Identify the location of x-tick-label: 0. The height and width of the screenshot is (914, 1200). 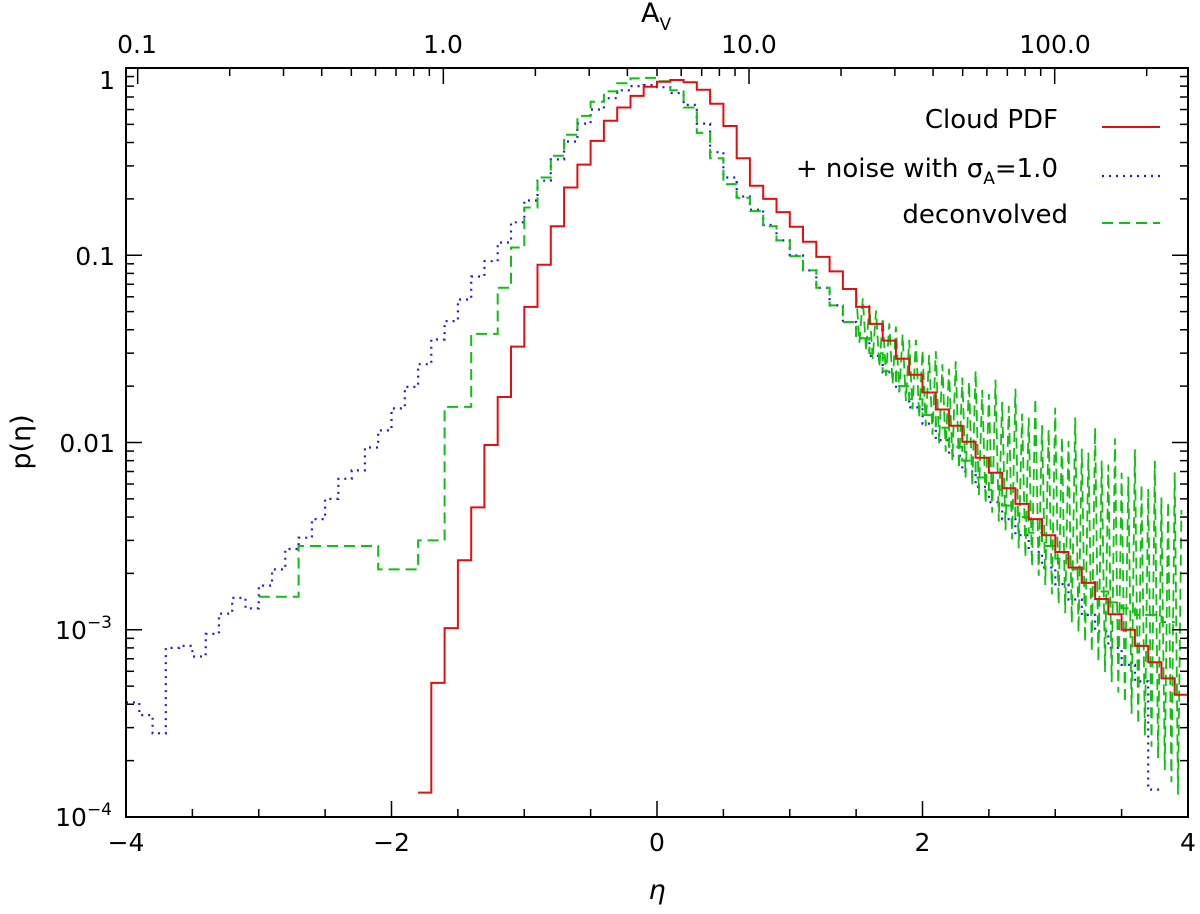
(657, 842).